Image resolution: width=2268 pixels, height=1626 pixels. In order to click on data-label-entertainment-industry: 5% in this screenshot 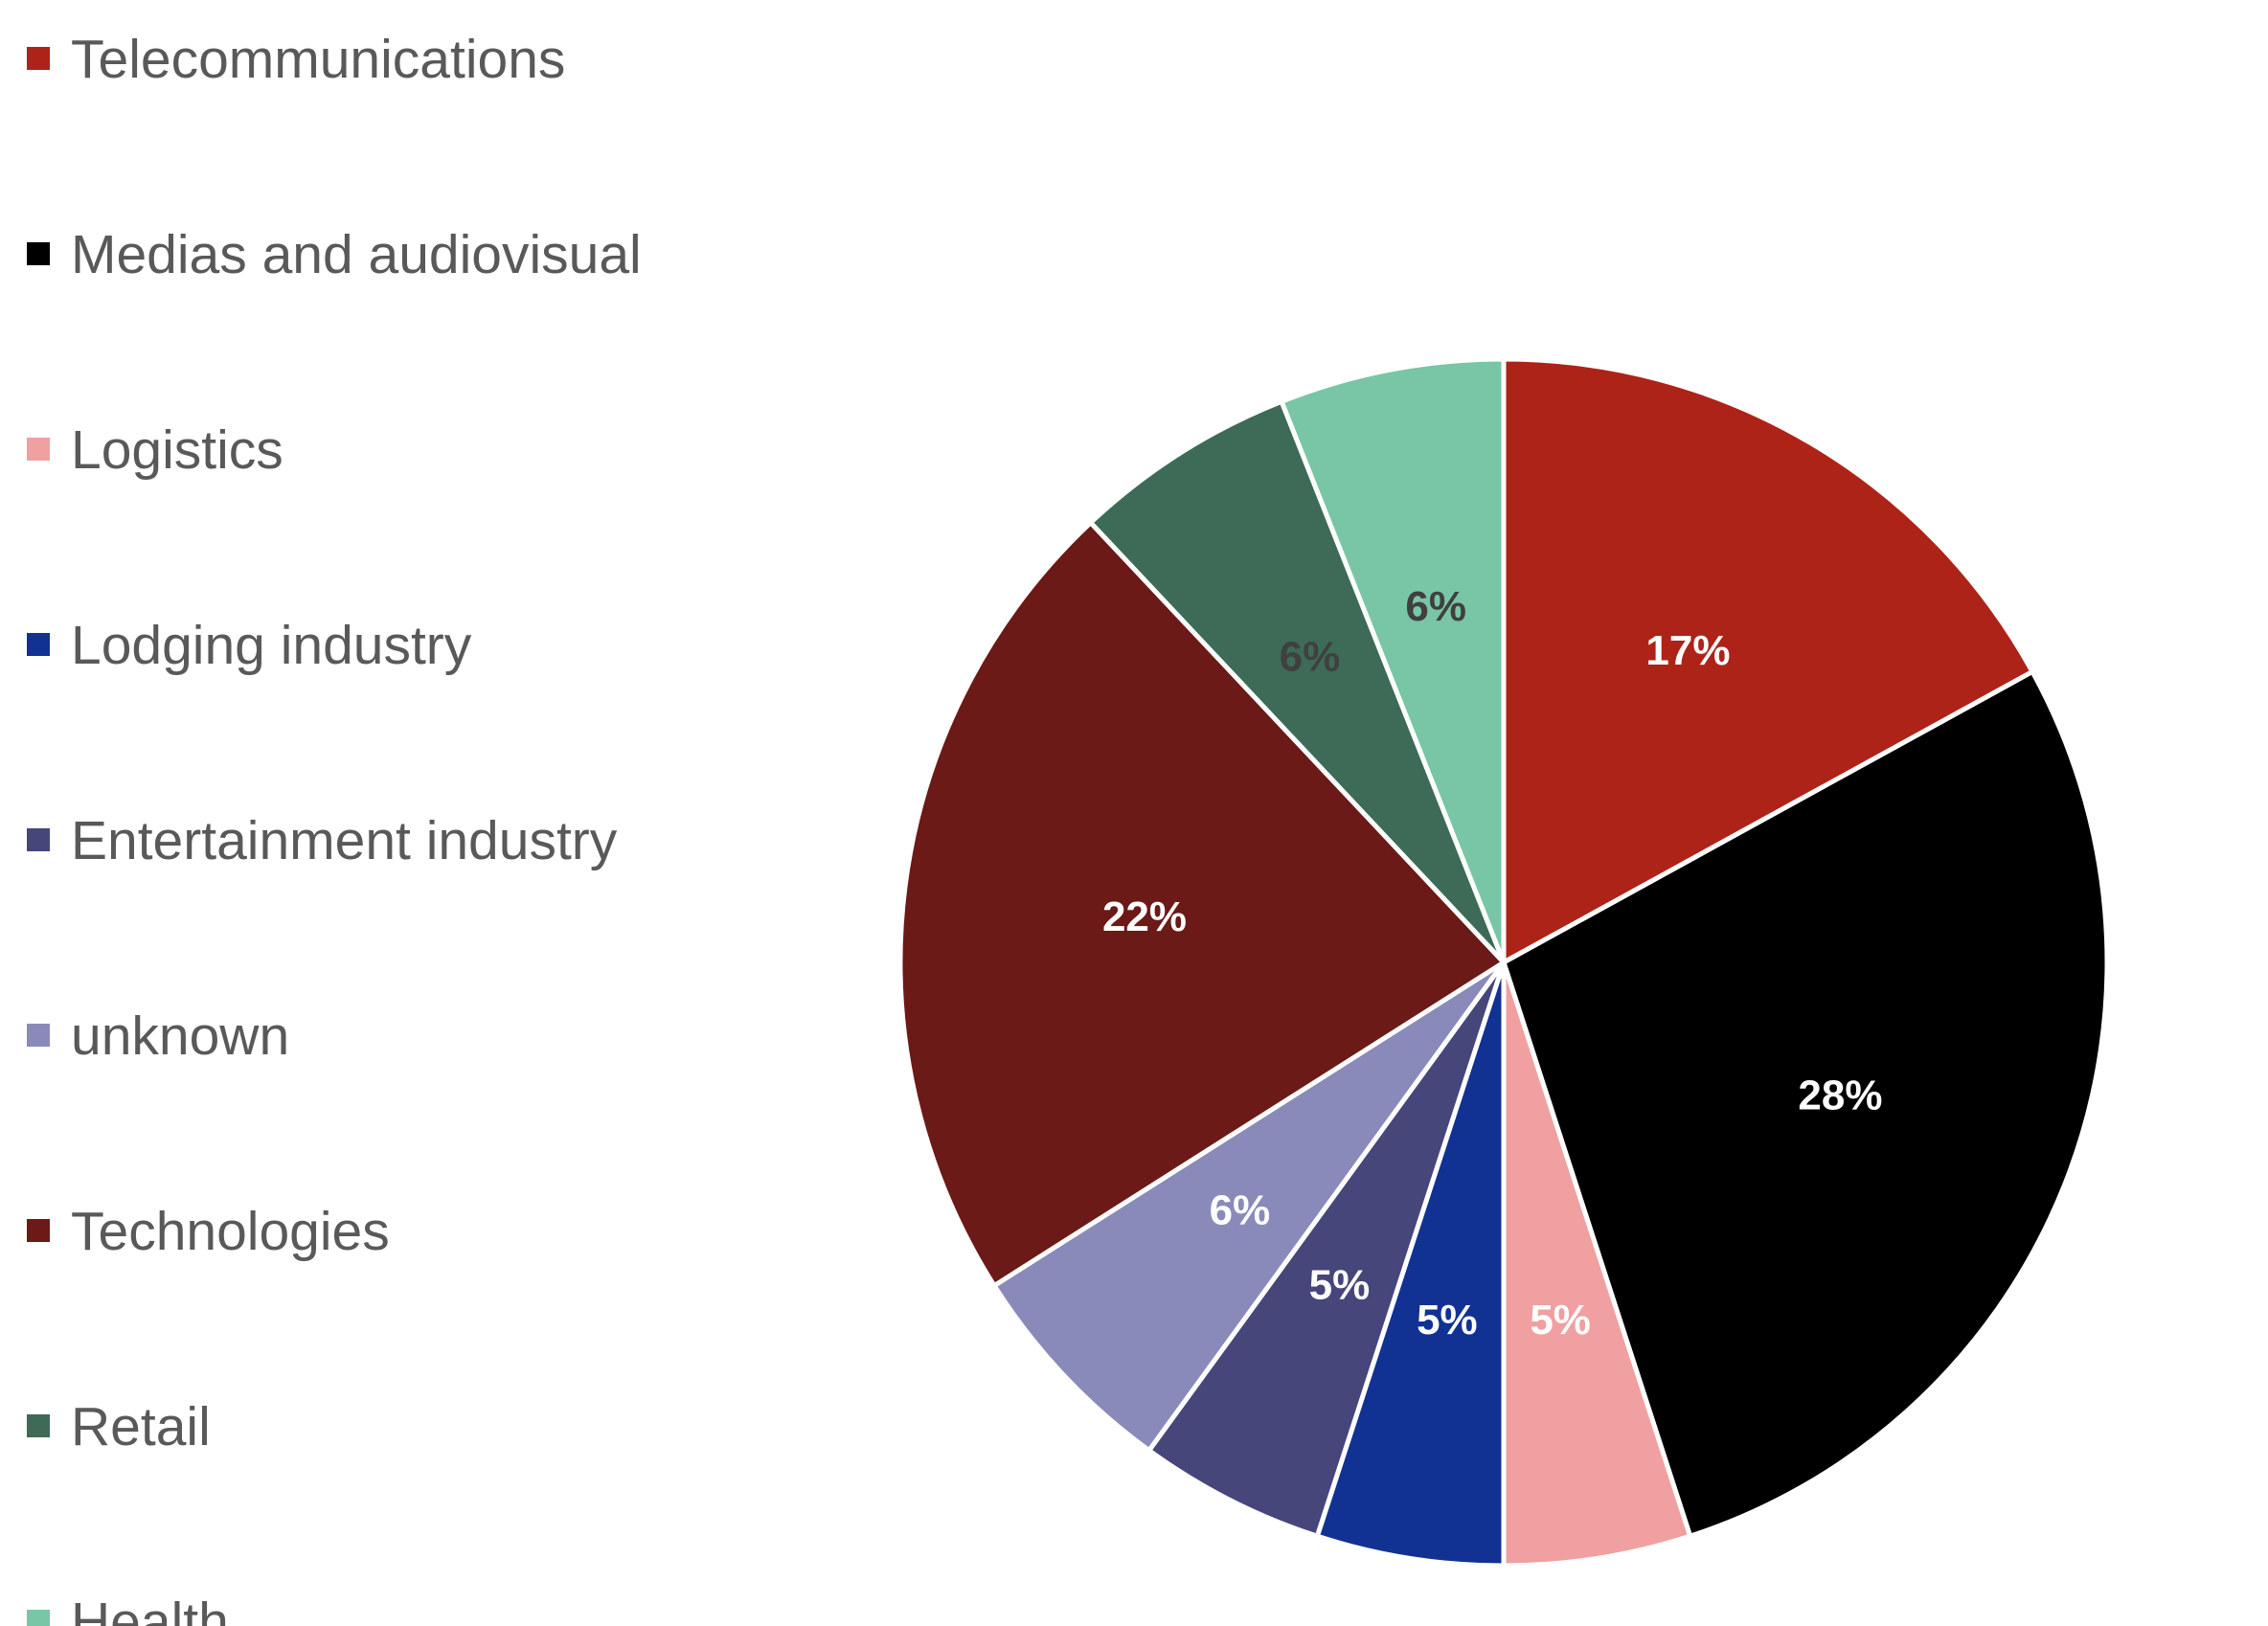, I will do `click(1340, 1284)`.